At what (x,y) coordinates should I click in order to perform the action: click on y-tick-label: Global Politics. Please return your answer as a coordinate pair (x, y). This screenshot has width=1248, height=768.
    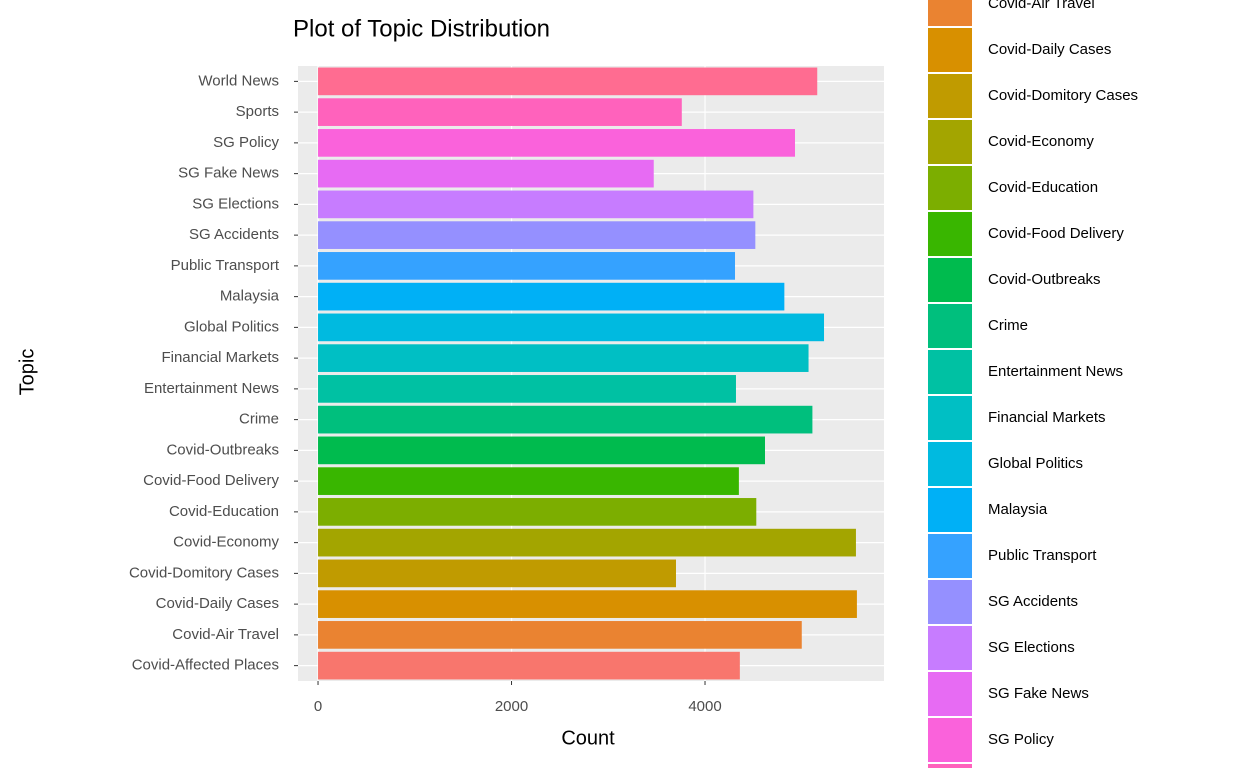
    Looking at the image, I should click on (231, 326).